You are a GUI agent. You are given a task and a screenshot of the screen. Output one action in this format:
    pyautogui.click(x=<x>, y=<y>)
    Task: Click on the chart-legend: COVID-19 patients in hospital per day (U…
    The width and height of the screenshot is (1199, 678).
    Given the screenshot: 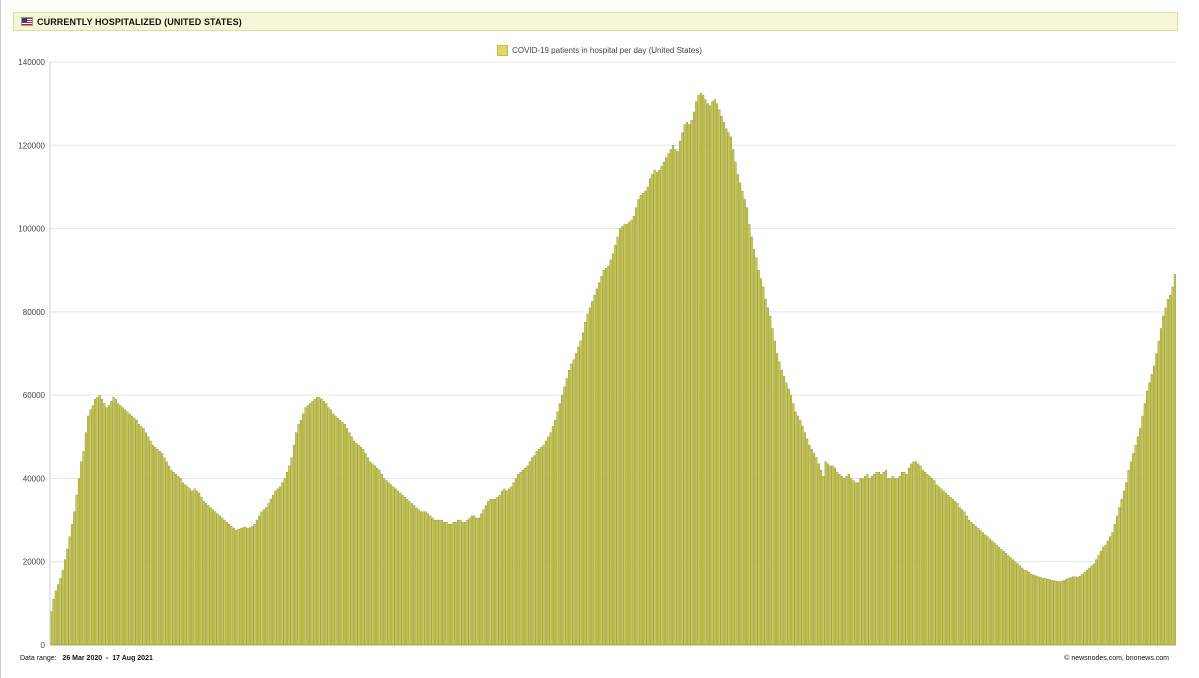 What is the action you would take?
    pyautogui.click(x=599, y=50)
    